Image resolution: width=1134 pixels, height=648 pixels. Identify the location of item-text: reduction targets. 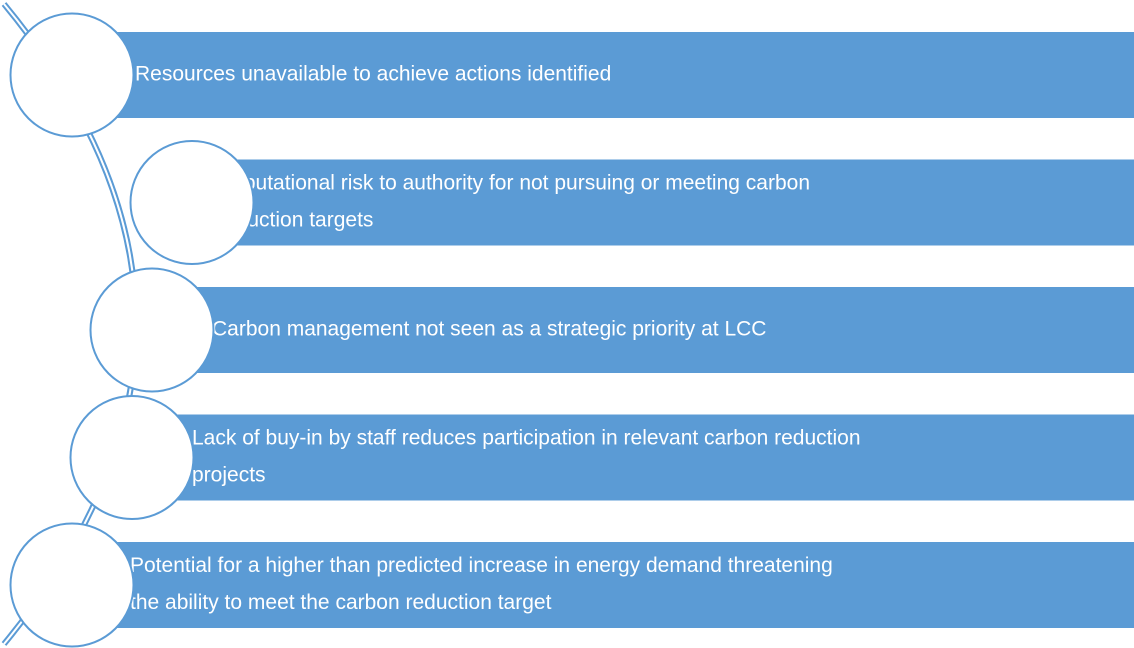
(295, 220).